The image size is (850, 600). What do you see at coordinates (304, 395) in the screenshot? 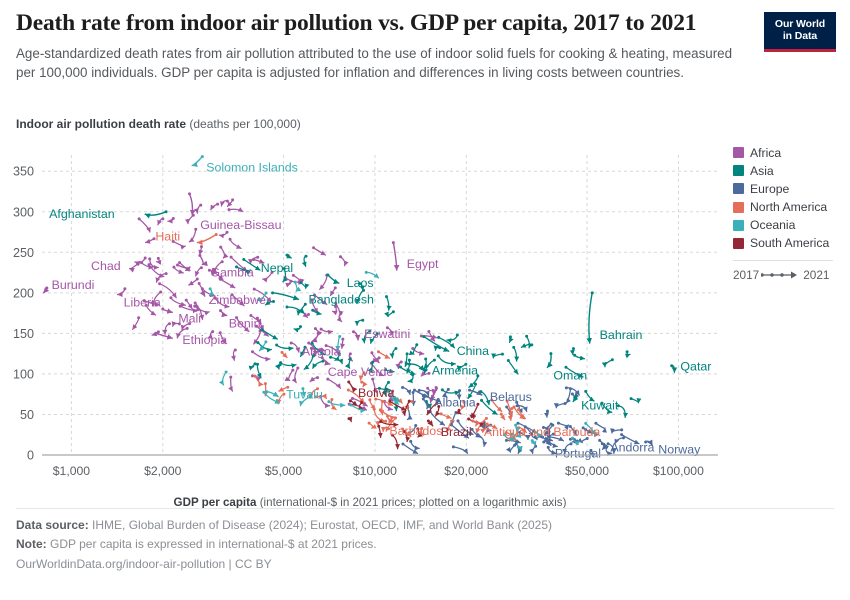
I see `country-label: Tuvalu` at bounding box center [304, 395].